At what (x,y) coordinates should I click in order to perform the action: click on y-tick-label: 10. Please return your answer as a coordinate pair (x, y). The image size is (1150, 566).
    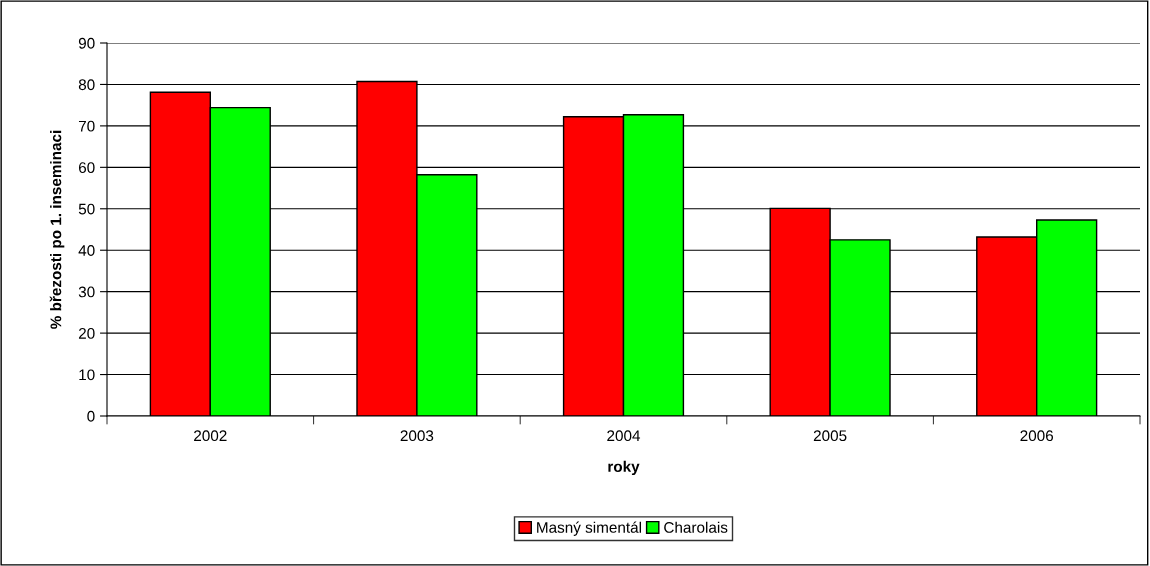
    Looking at the image, I should click on (87, 375).